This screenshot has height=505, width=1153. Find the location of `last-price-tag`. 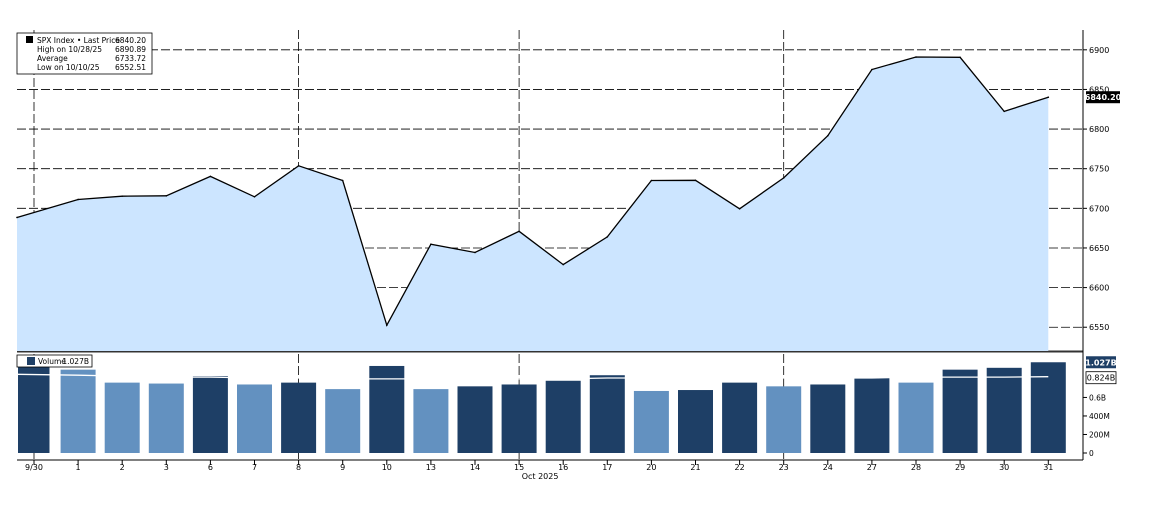

last-price-tag is located at coordinates (1103, 97).